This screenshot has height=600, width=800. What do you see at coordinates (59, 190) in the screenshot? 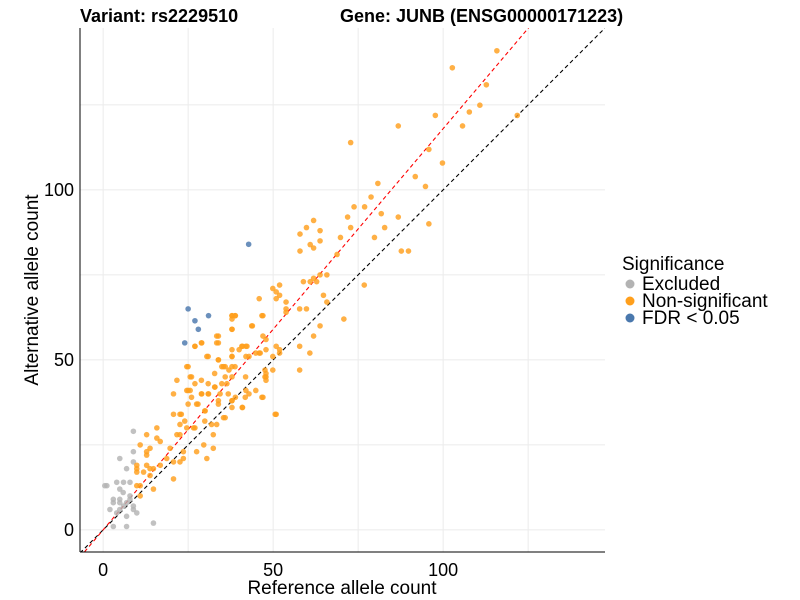
I see `y-tick-label: 100` at bounding box center [59, 190].